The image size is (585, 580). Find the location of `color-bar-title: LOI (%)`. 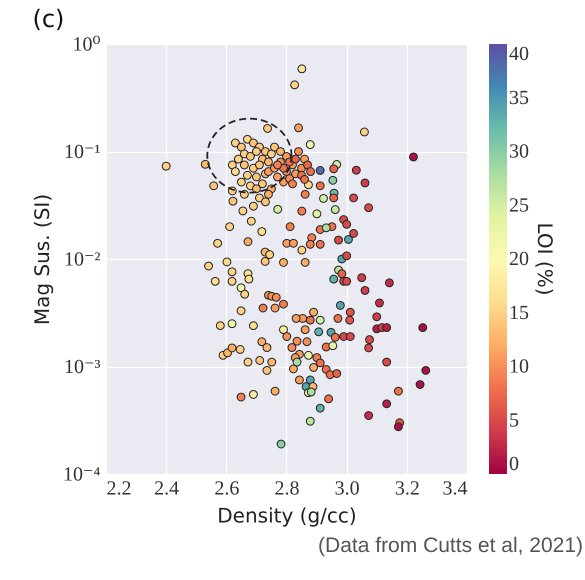

color-bar-title: LOI (%) is located at coordinates (545, 259).